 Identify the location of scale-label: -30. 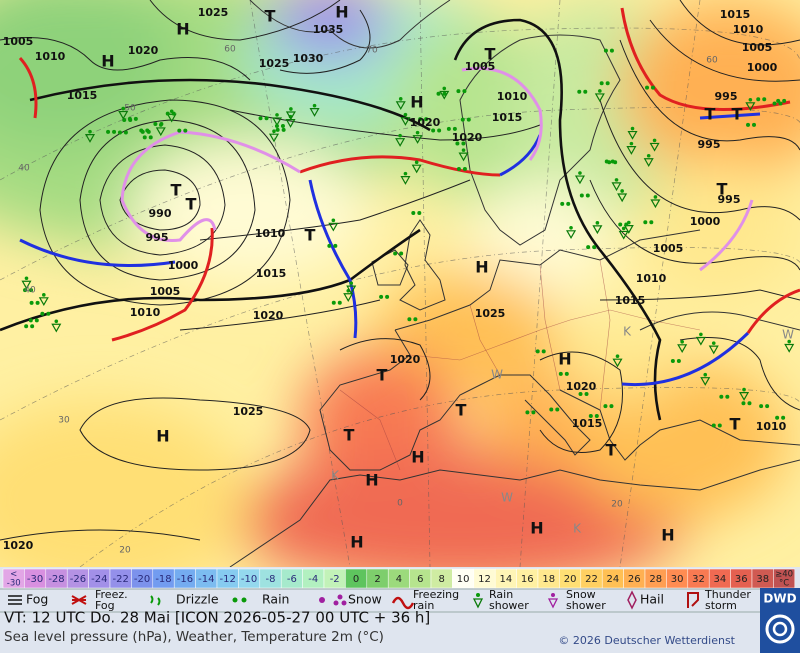
(14, 584).